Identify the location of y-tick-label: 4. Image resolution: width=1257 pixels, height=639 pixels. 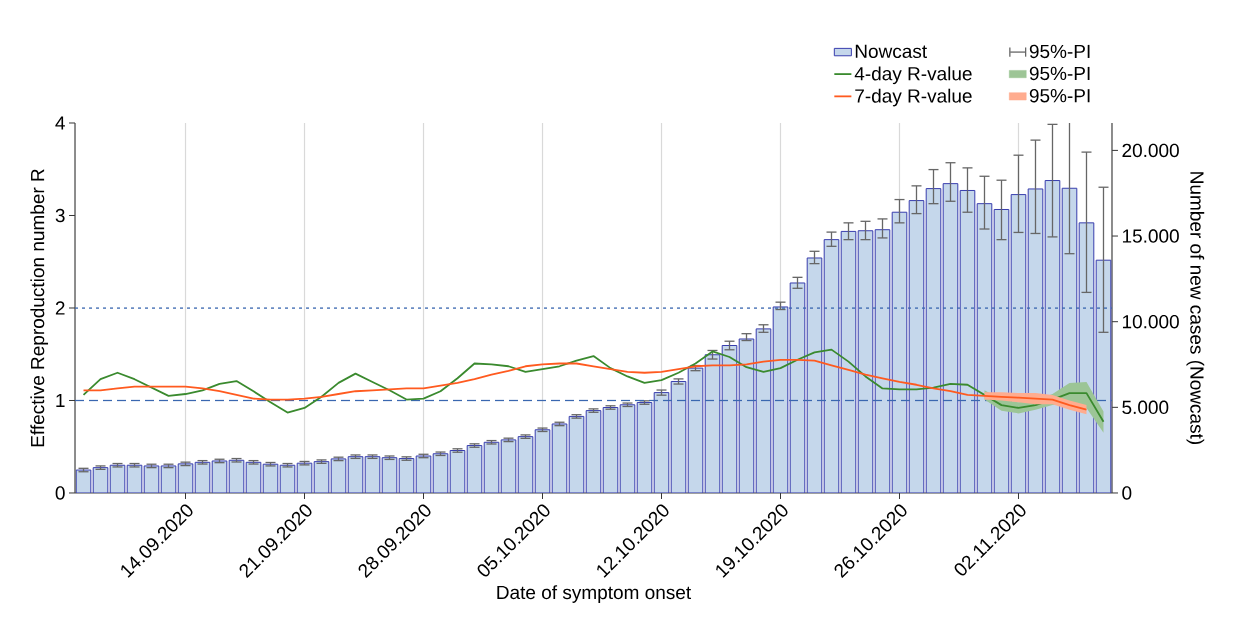
(60, 123).